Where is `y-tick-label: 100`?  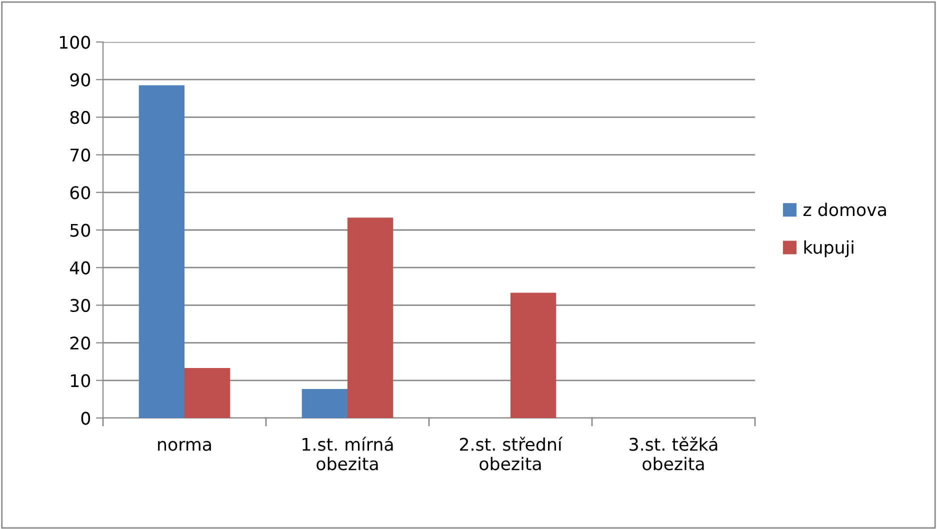 y-tick-label: 100 is located at coordinates (75, 42).